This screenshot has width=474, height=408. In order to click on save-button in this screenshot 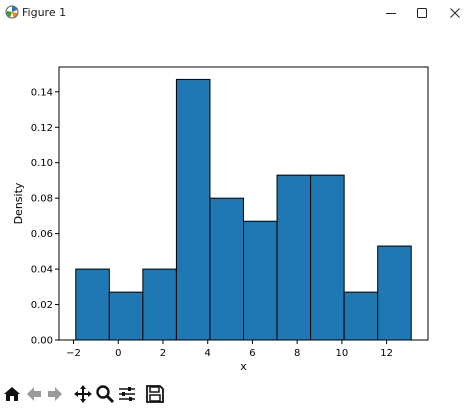, I will do `click(155, 394)`.